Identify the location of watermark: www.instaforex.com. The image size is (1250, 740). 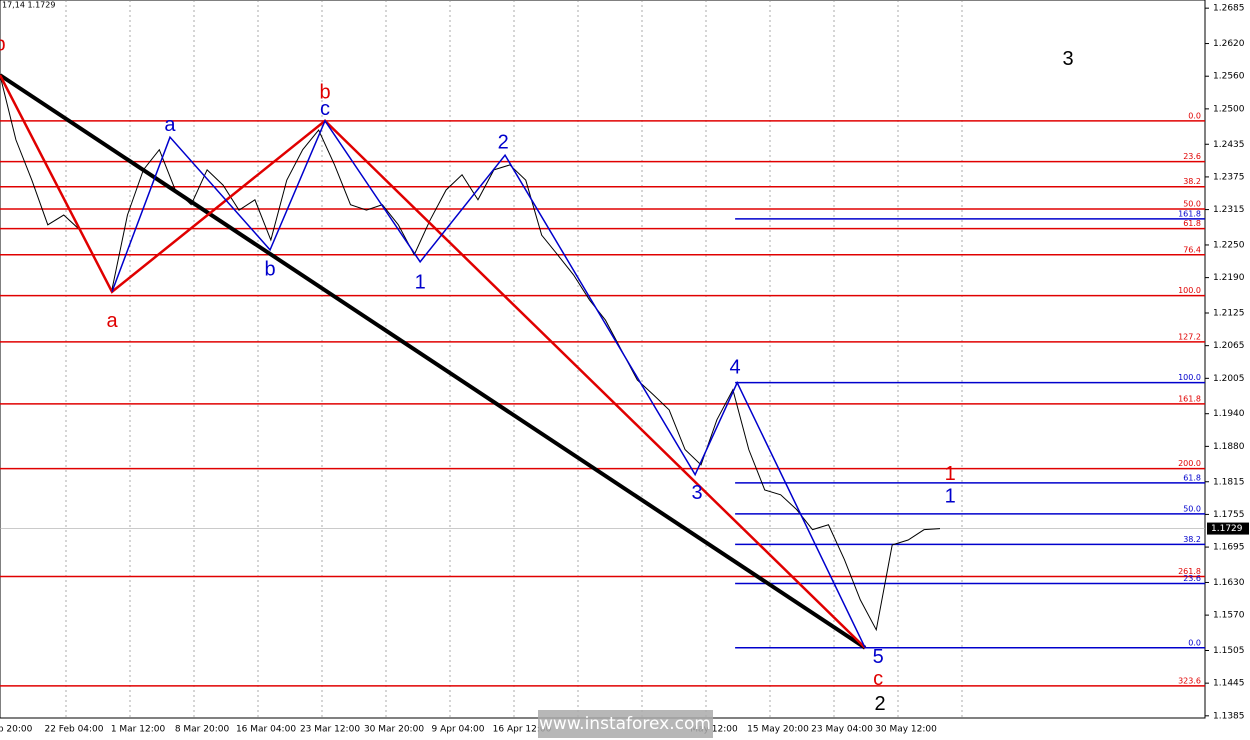
(625, 724).